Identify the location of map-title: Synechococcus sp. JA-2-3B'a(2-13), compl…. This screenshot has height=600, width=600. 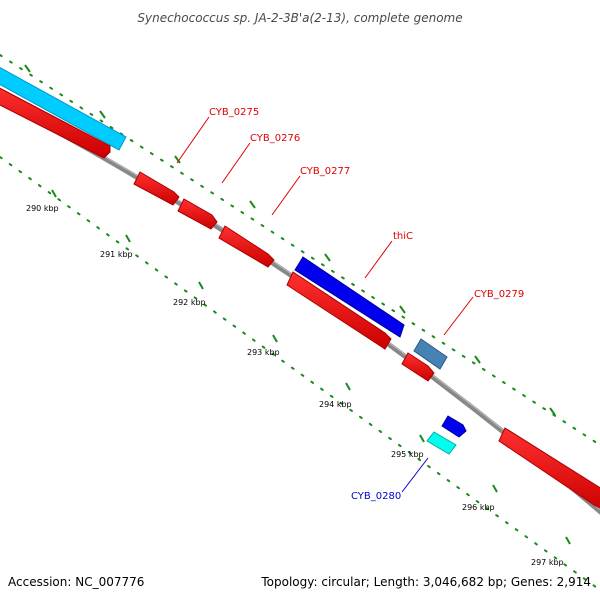
(299, 18).